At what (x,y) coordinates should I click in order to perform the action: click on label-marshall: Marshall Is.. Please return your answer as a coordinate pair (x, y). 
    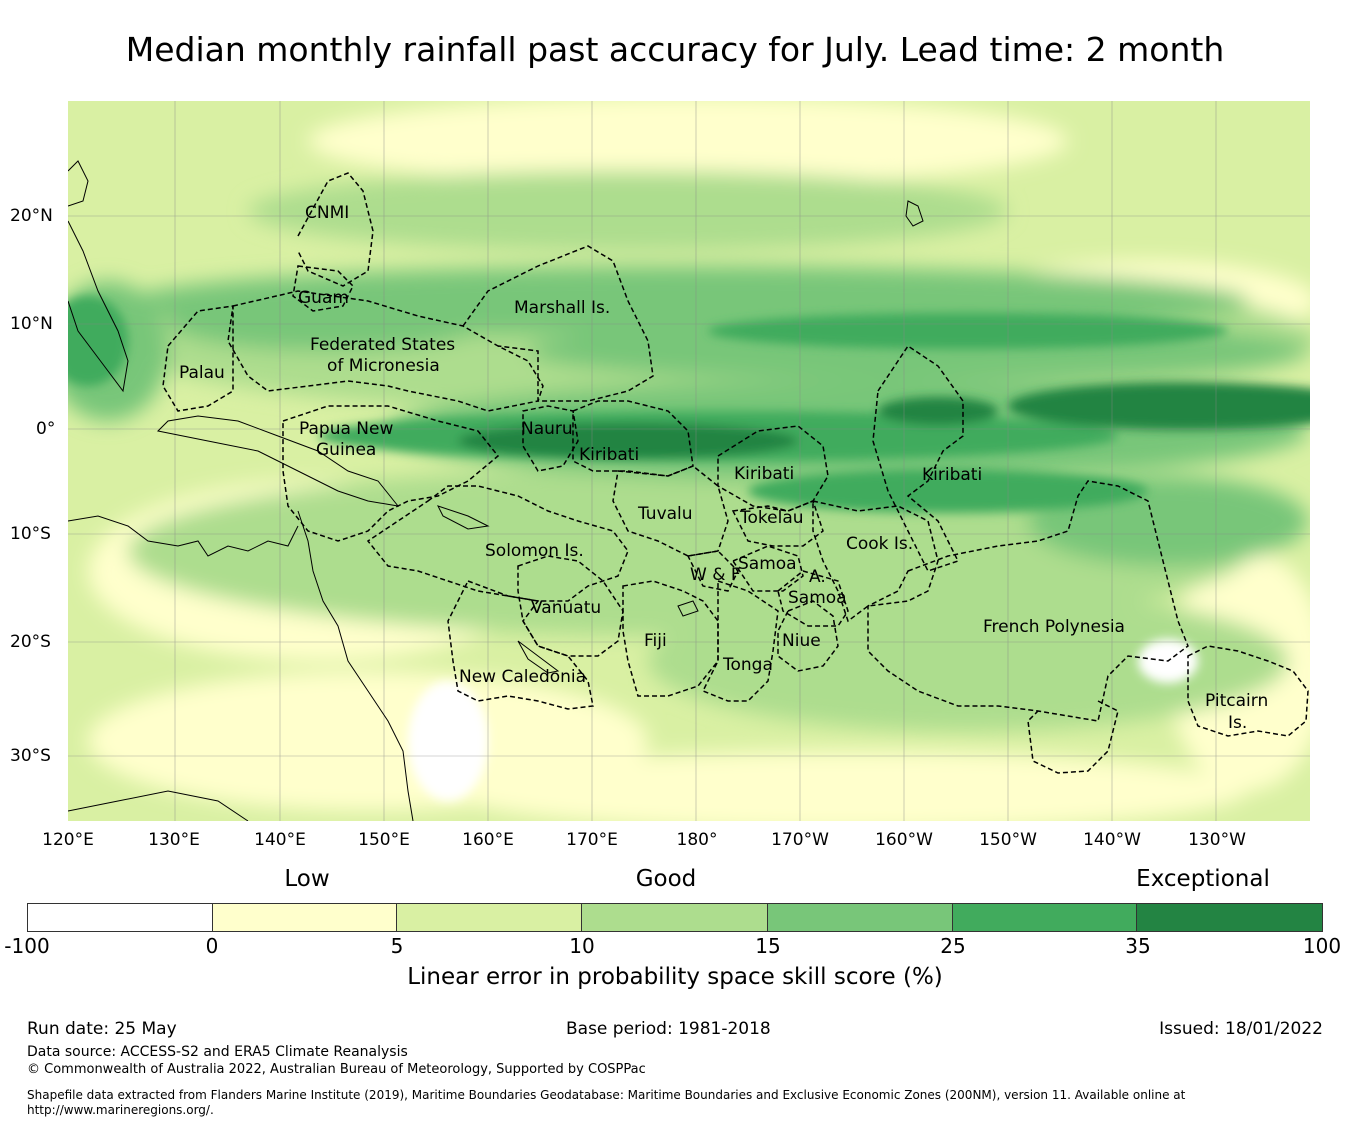
    Looking at the image, I should click on (562, 308).